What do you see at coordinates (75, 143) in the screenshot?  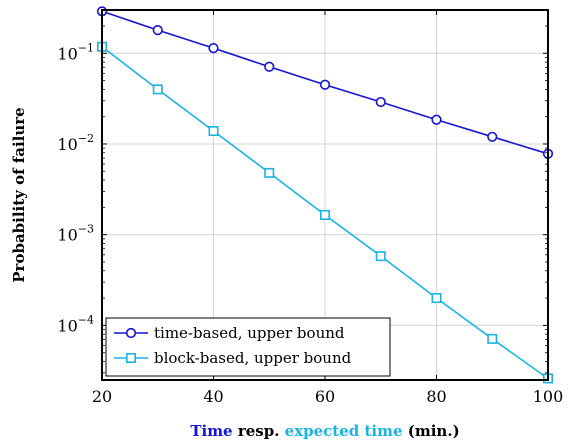 I see `y-tick-label: 10⁻²` at bounding box center [75, 143].